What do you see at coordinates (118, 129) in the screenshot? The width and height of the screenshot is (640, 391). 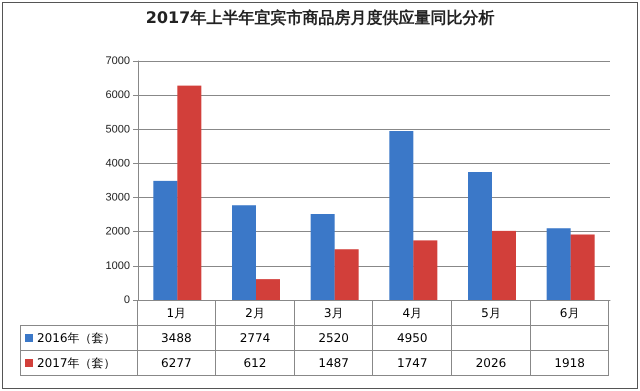 I see `y-tick-label: 5000` at bounding box center [118, 129].